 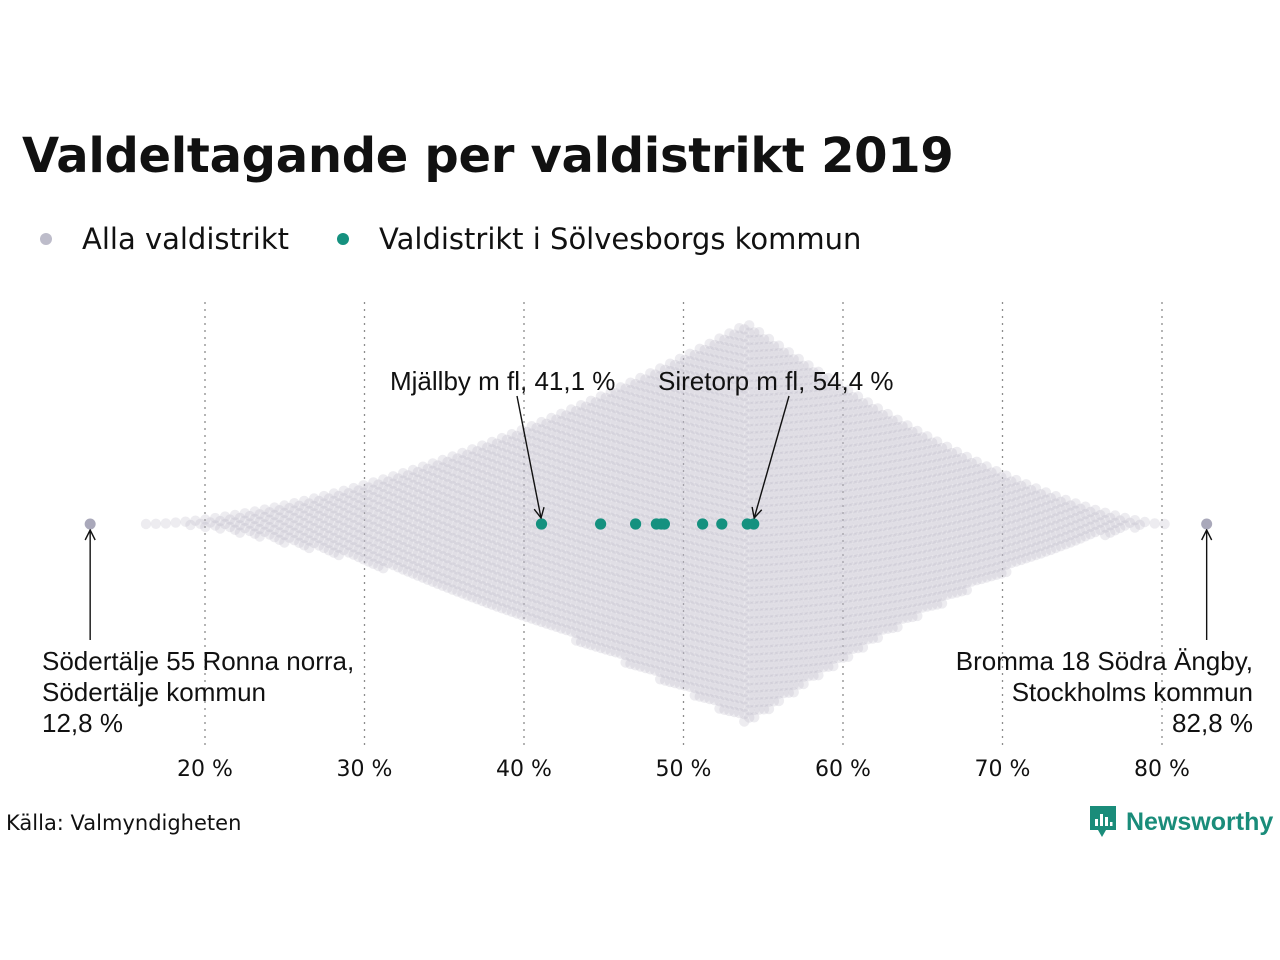 I want to click on x-tick-label: 30 %, so click(x=365, y=769).